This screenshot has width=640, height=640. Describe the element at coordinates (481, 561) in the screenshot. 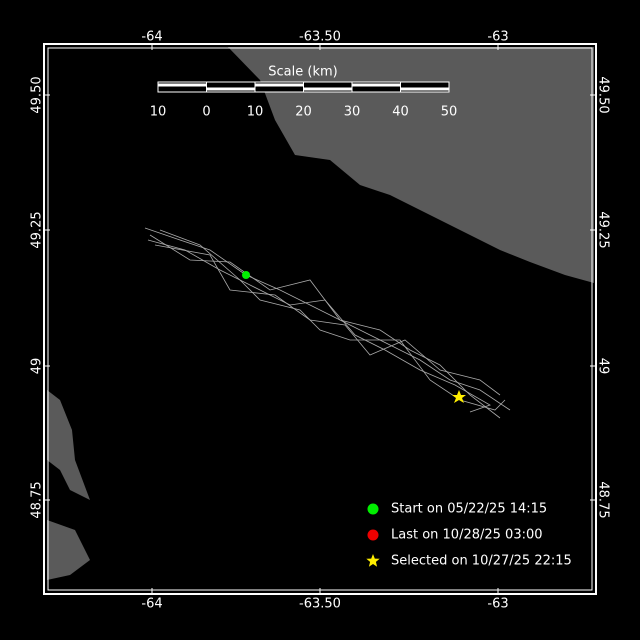

I see `legend-label: Selected on 10/27/25 22:15` at that location.